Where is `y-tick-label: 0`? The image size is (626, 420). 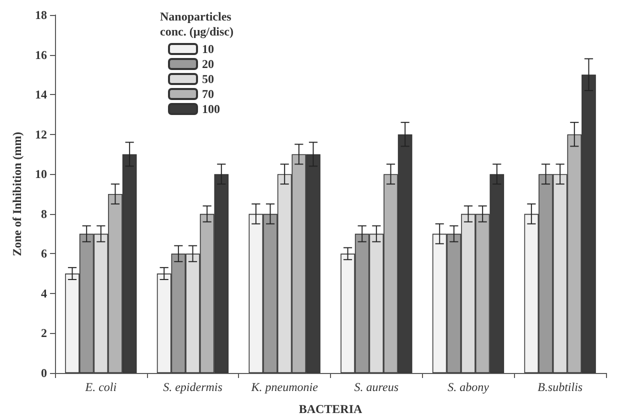 y-tick-label: 0 is located at coordinates (44, 373).